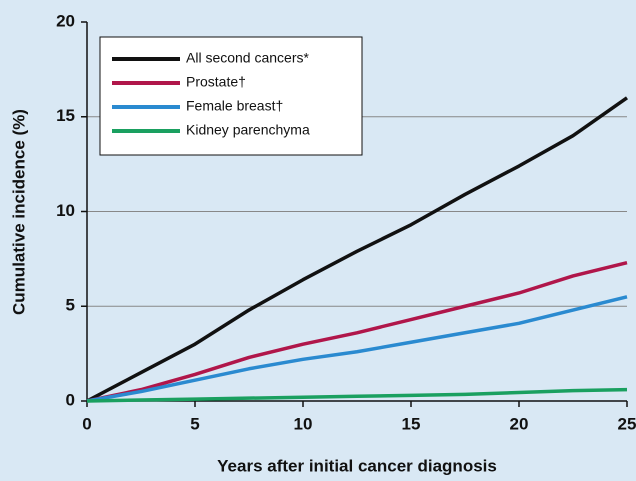  I want to click on series-line, so click(357, 395).